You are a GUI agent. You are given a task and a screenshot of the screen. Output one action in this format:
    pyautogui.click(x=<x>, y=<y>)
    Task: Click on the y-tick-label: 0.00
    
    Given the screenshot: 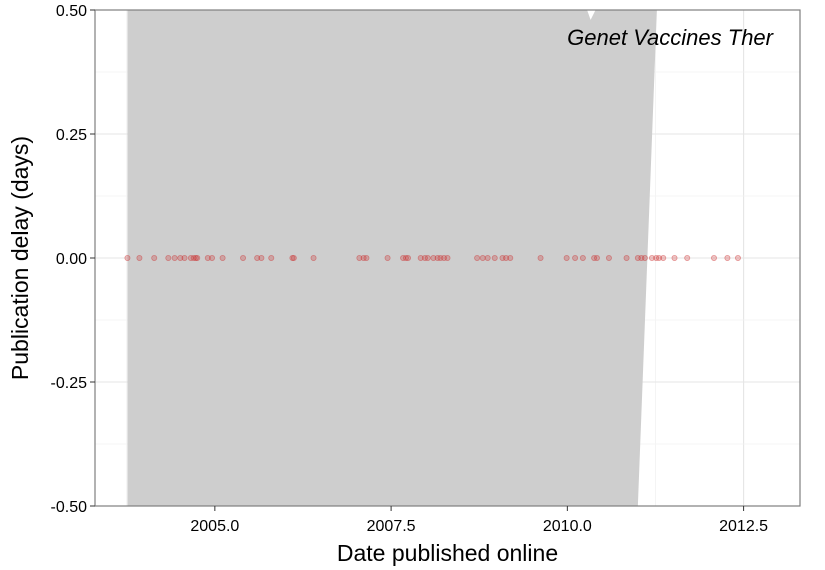 What is the action you would take?
    pyautogui.click(x=71, y=259)
    